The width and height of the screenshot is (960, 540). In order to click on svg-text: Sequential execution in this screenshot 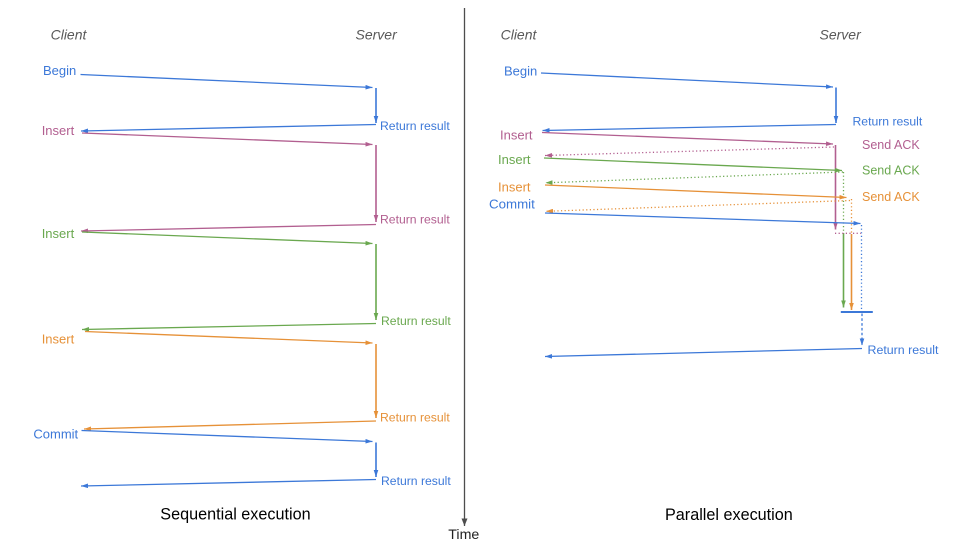, I will do `click(235, 515)`.